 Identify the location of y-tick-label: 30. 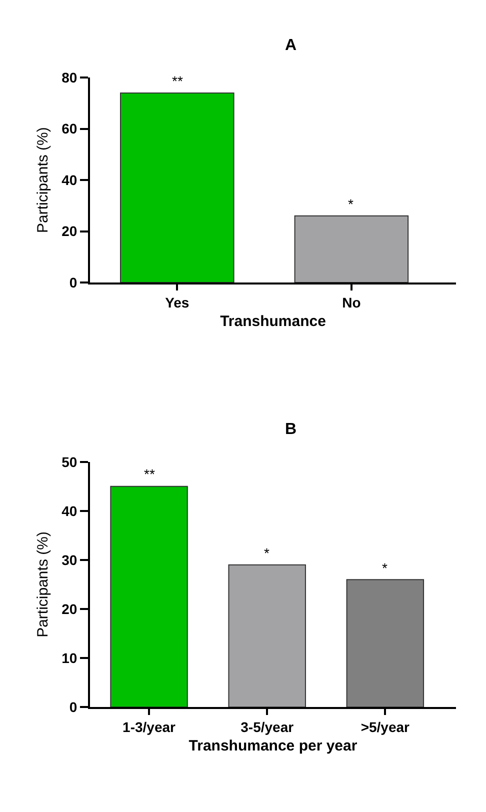
(70, 560).